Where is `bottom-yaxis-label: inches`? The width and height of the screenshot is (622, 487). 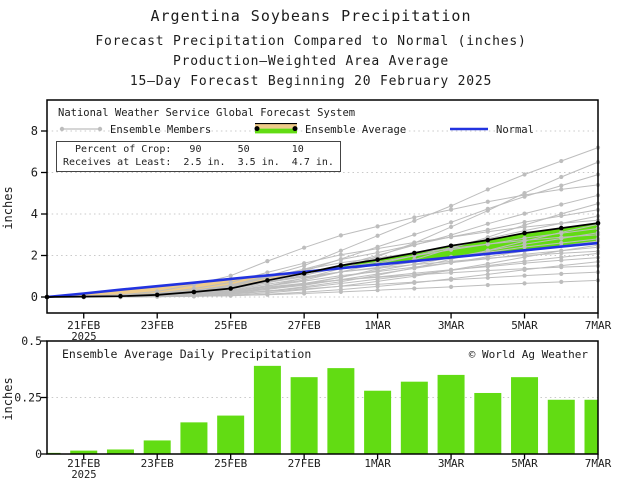 bottom-yaxis-label: inches is located at coordinates (8, 398).